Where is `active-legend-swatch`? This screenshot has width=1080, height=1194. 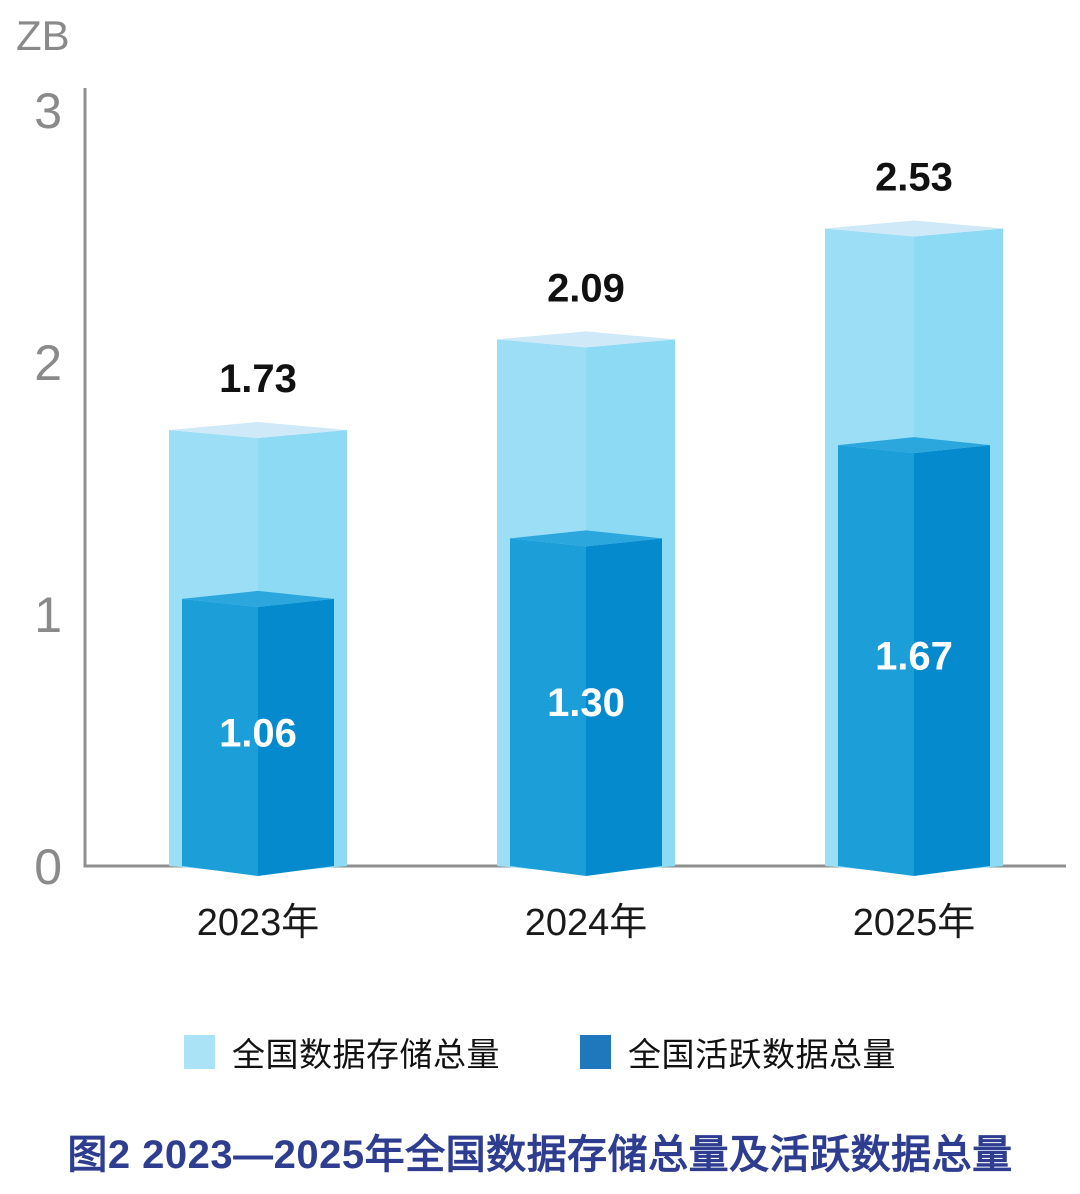 active-legend-swatch is located at coordinates (595, 1052).